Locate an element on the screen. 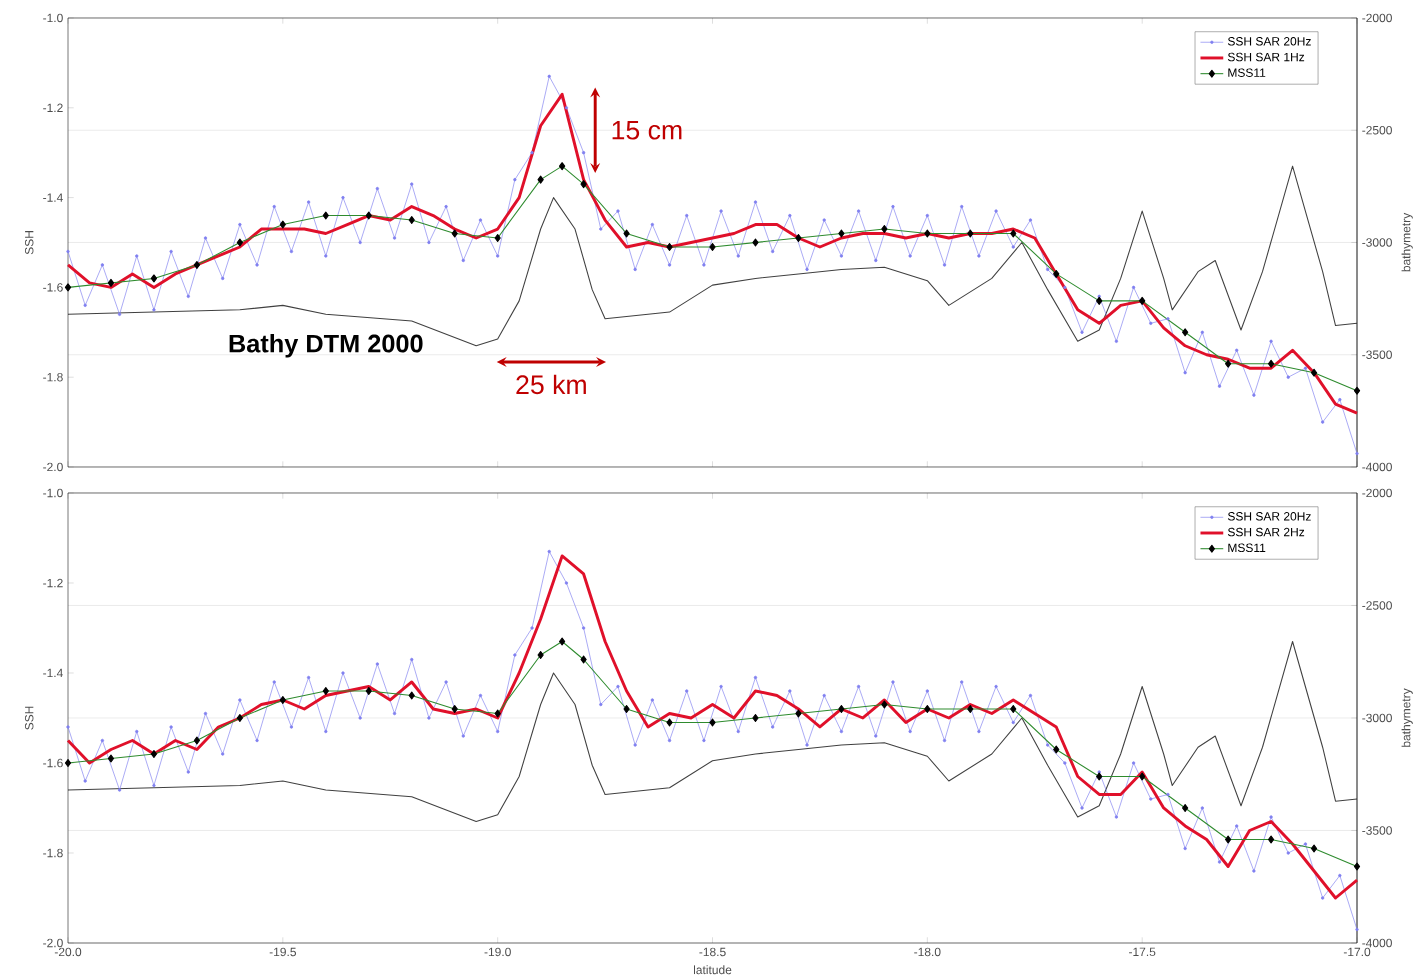 The height and width of the screenshot is (978, 1423). x-tick-label: -19.5 is located at coordinates (283, 952).